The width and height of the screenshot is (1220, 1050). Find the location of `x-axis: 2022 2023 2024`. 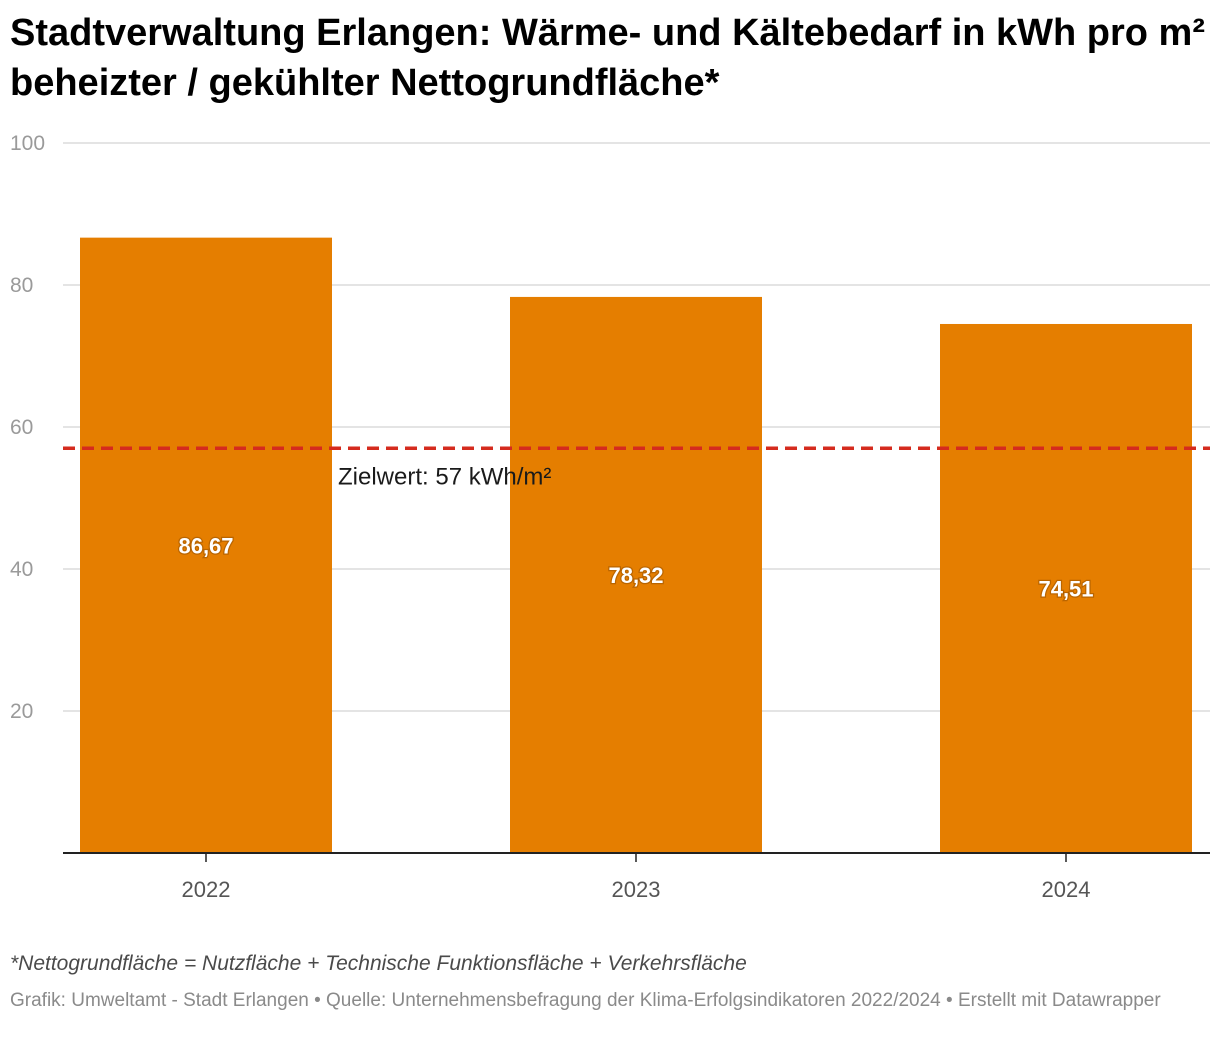

x-axis: 2022 2023 2024 is located at coordinates (636, 877).